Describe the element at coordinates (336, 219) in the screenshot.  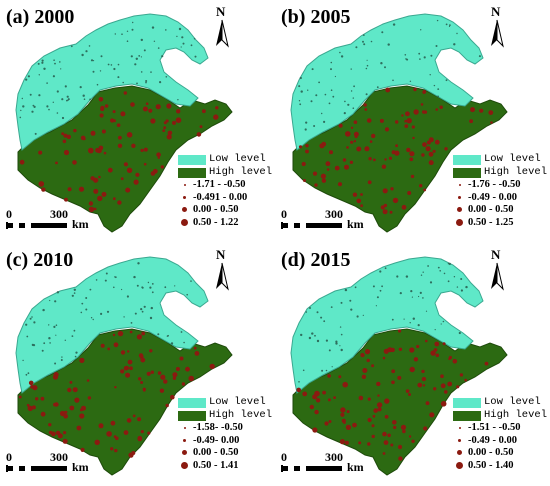
I see `scale-bar: 0 300 km` at that location.